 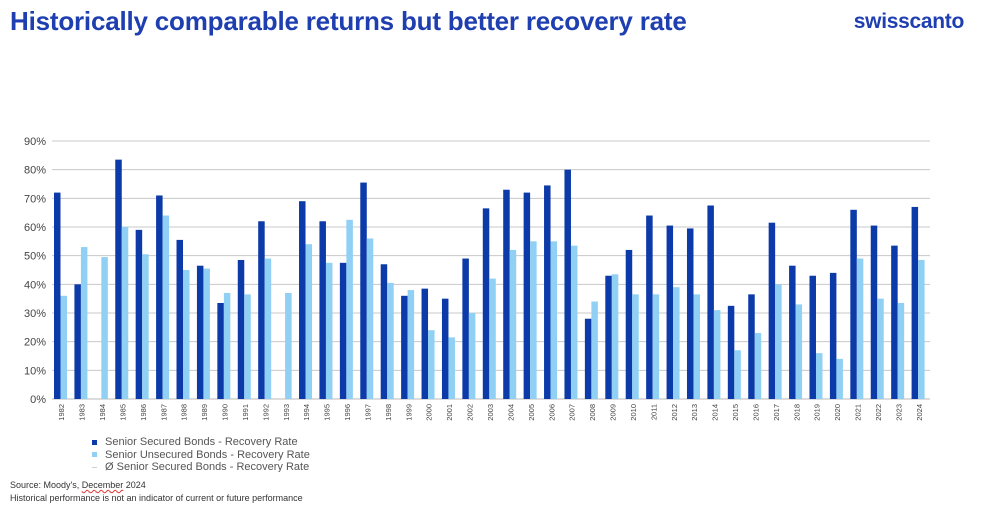 I want to click on legend-item-unsecured: Senior Unsecured Bonds - Recovery Rate, so click(x=201, y=455).